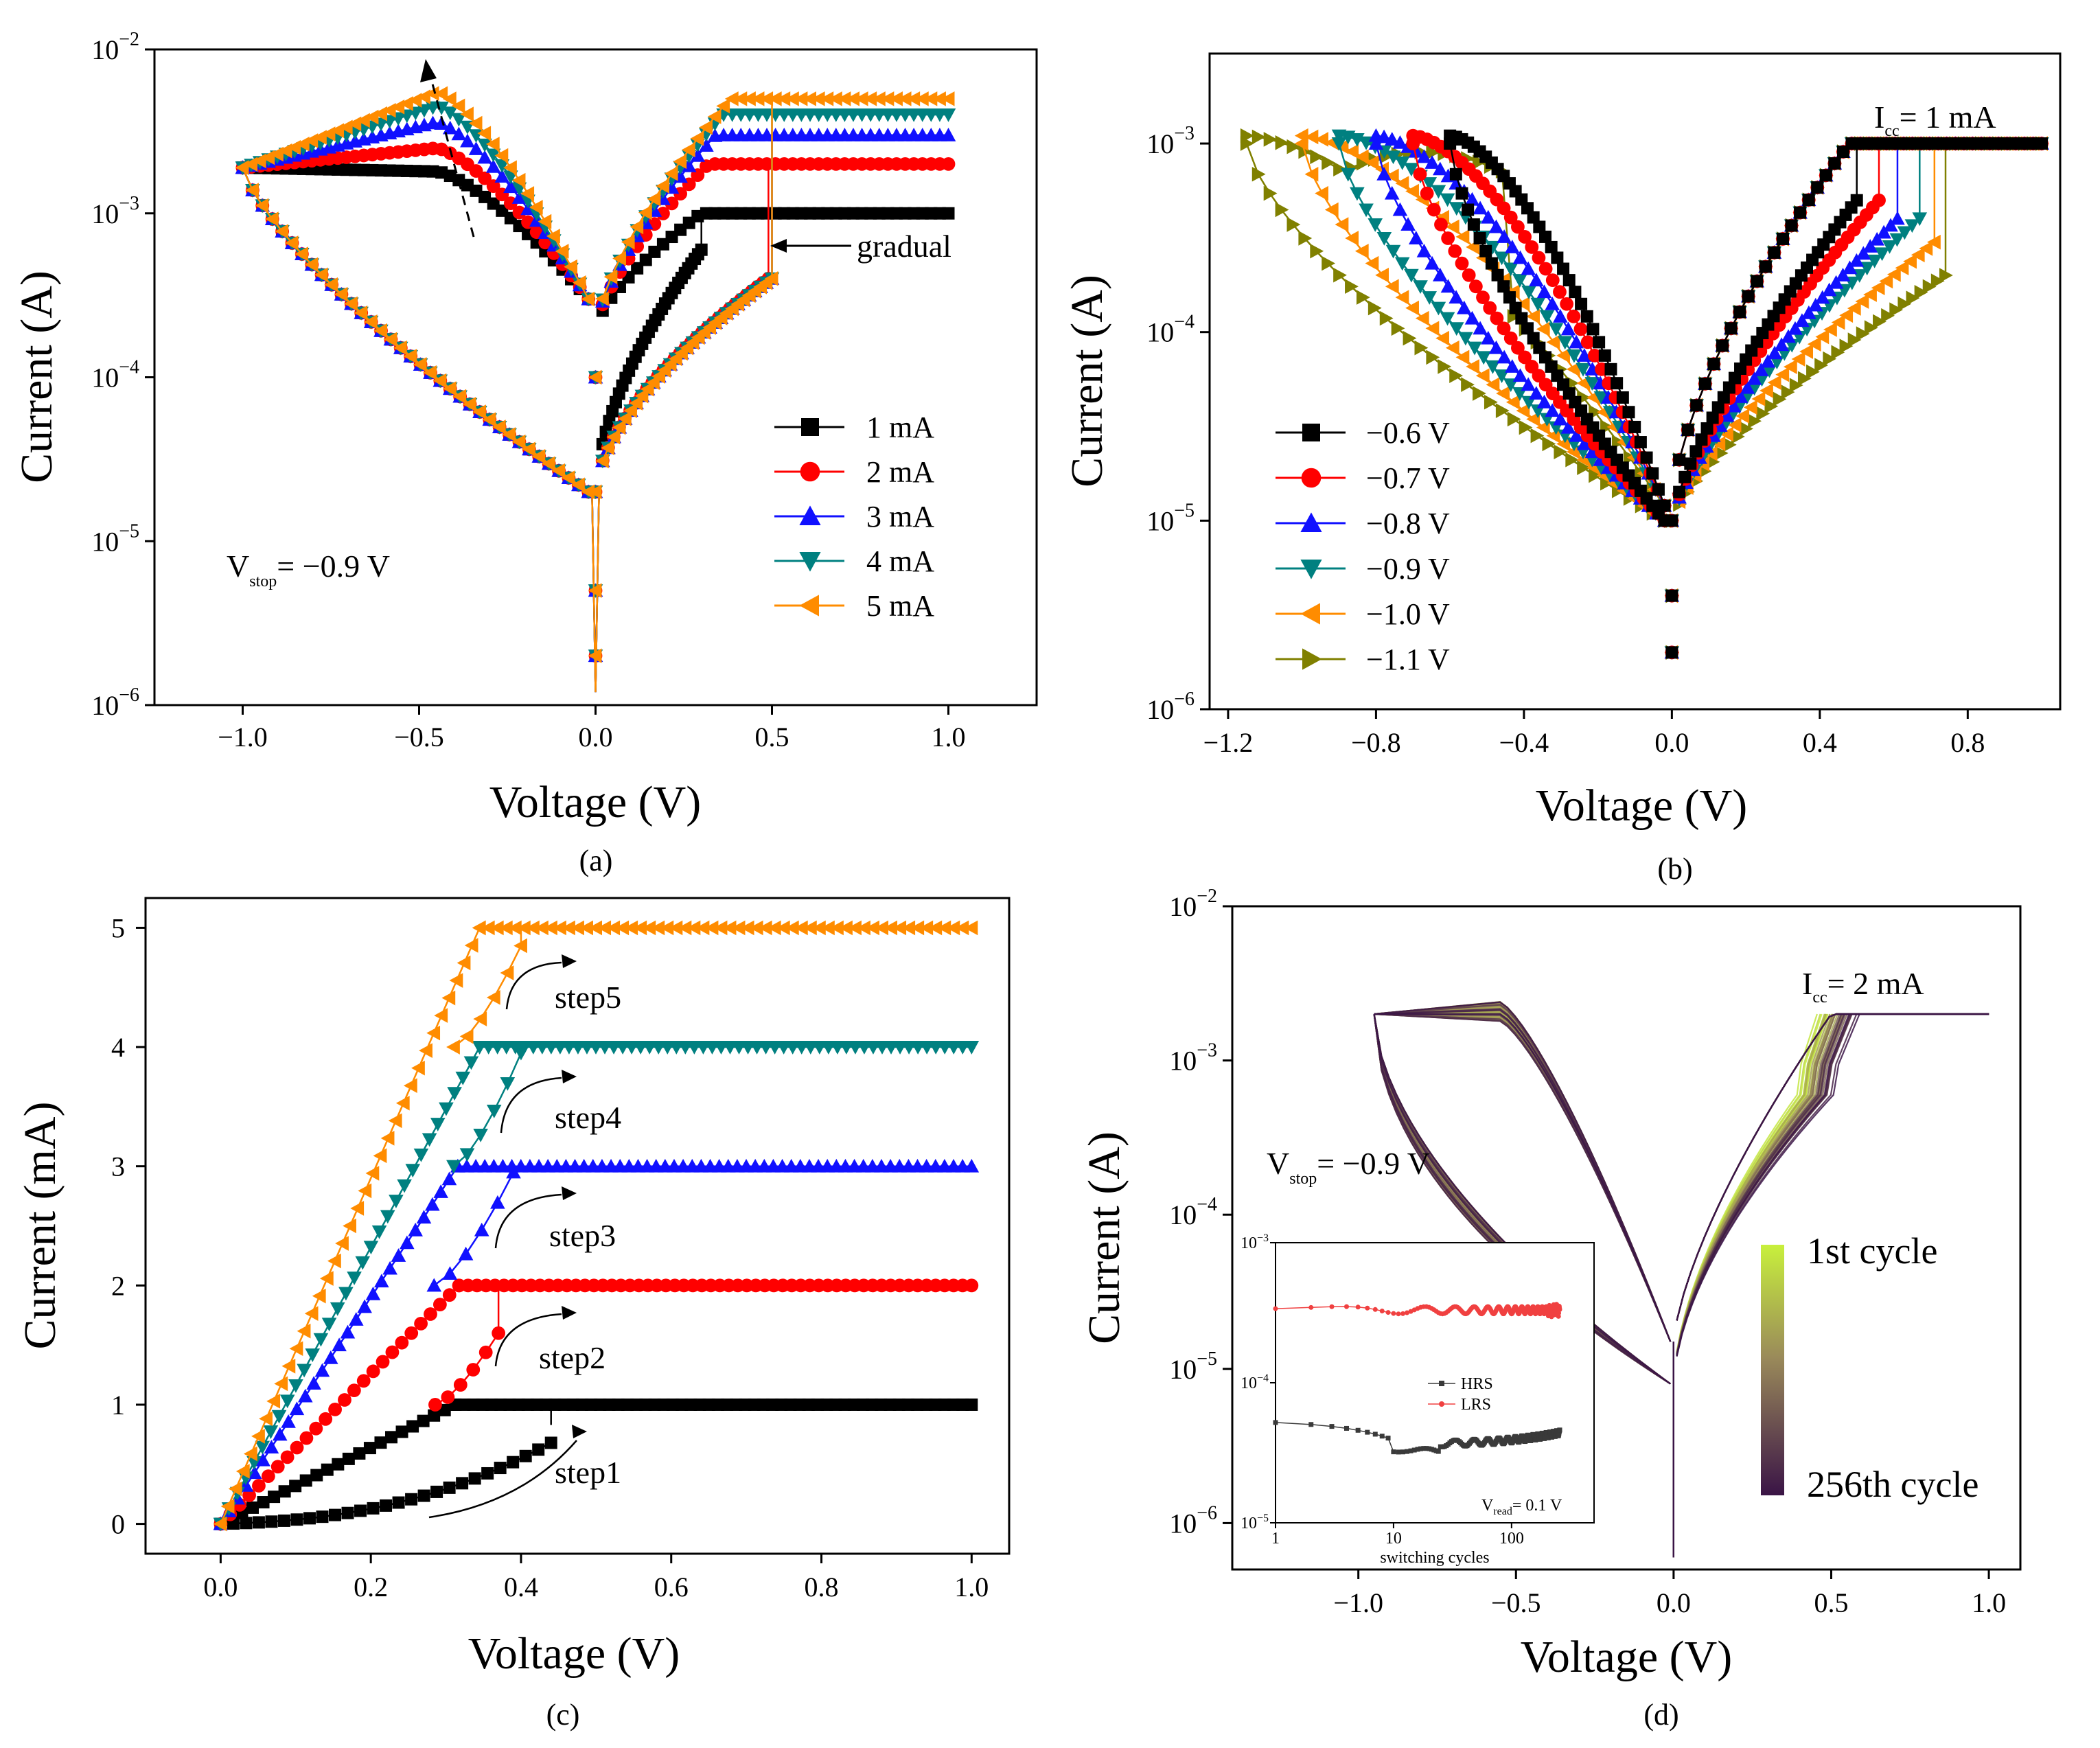 The image size is (2100, 1748). What do you see at coordinates (569, 1076) in the screenshot?
I see `c-step-arrow-head` at bounding box center [569, 1076].